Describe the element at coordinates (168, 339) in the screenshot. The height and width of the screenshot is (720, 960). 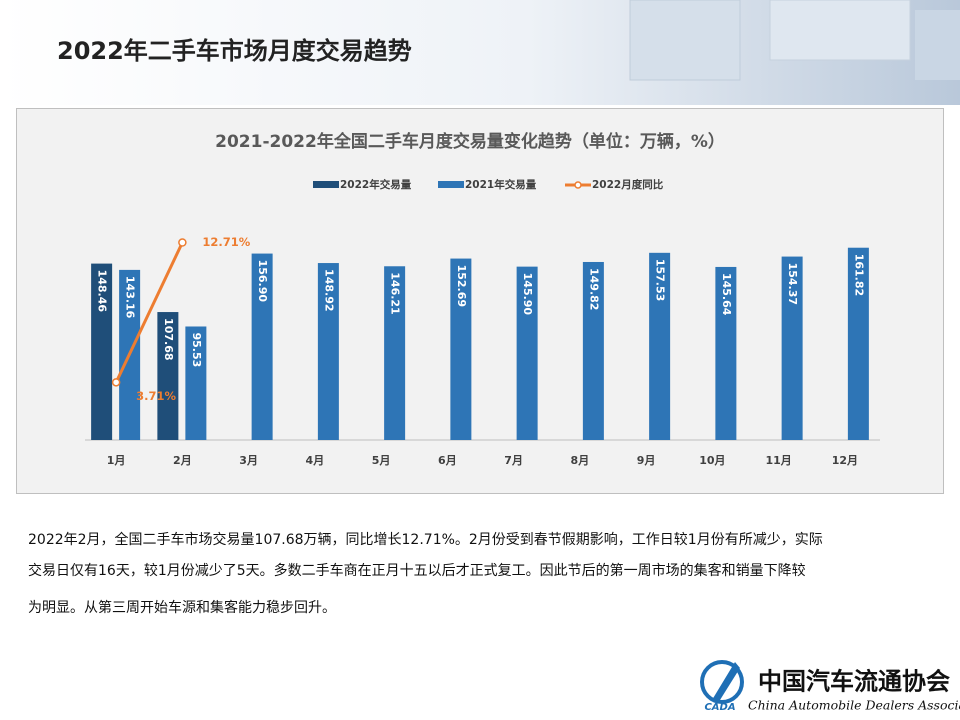
I see `bar-value-label: 107.68` at that location.